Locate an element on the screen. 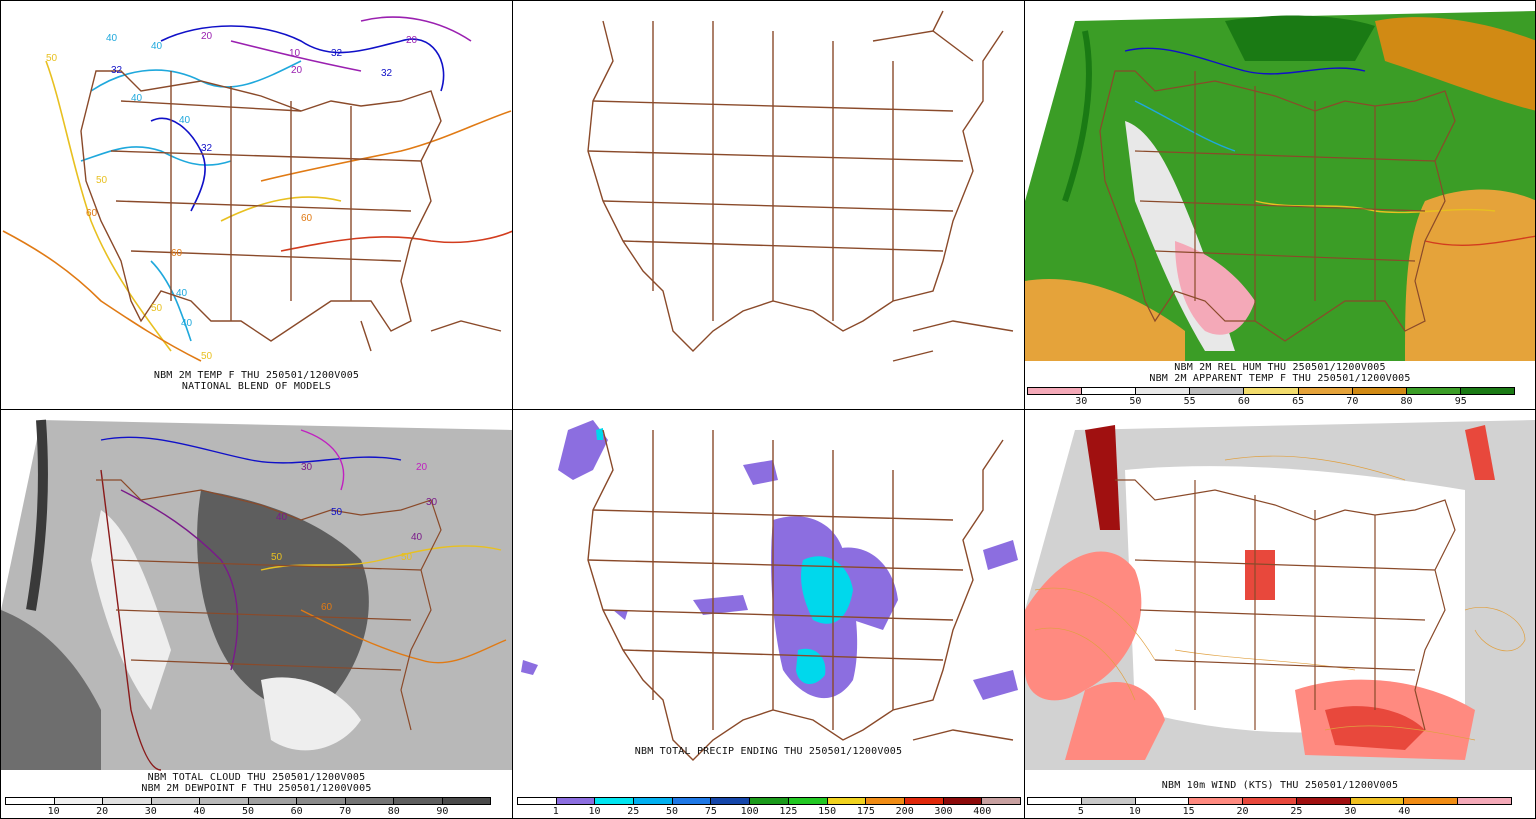 The height and width of the screenshot is (819, 1536). wind-tick-label: 40 is located at coordinates (1404, 811).